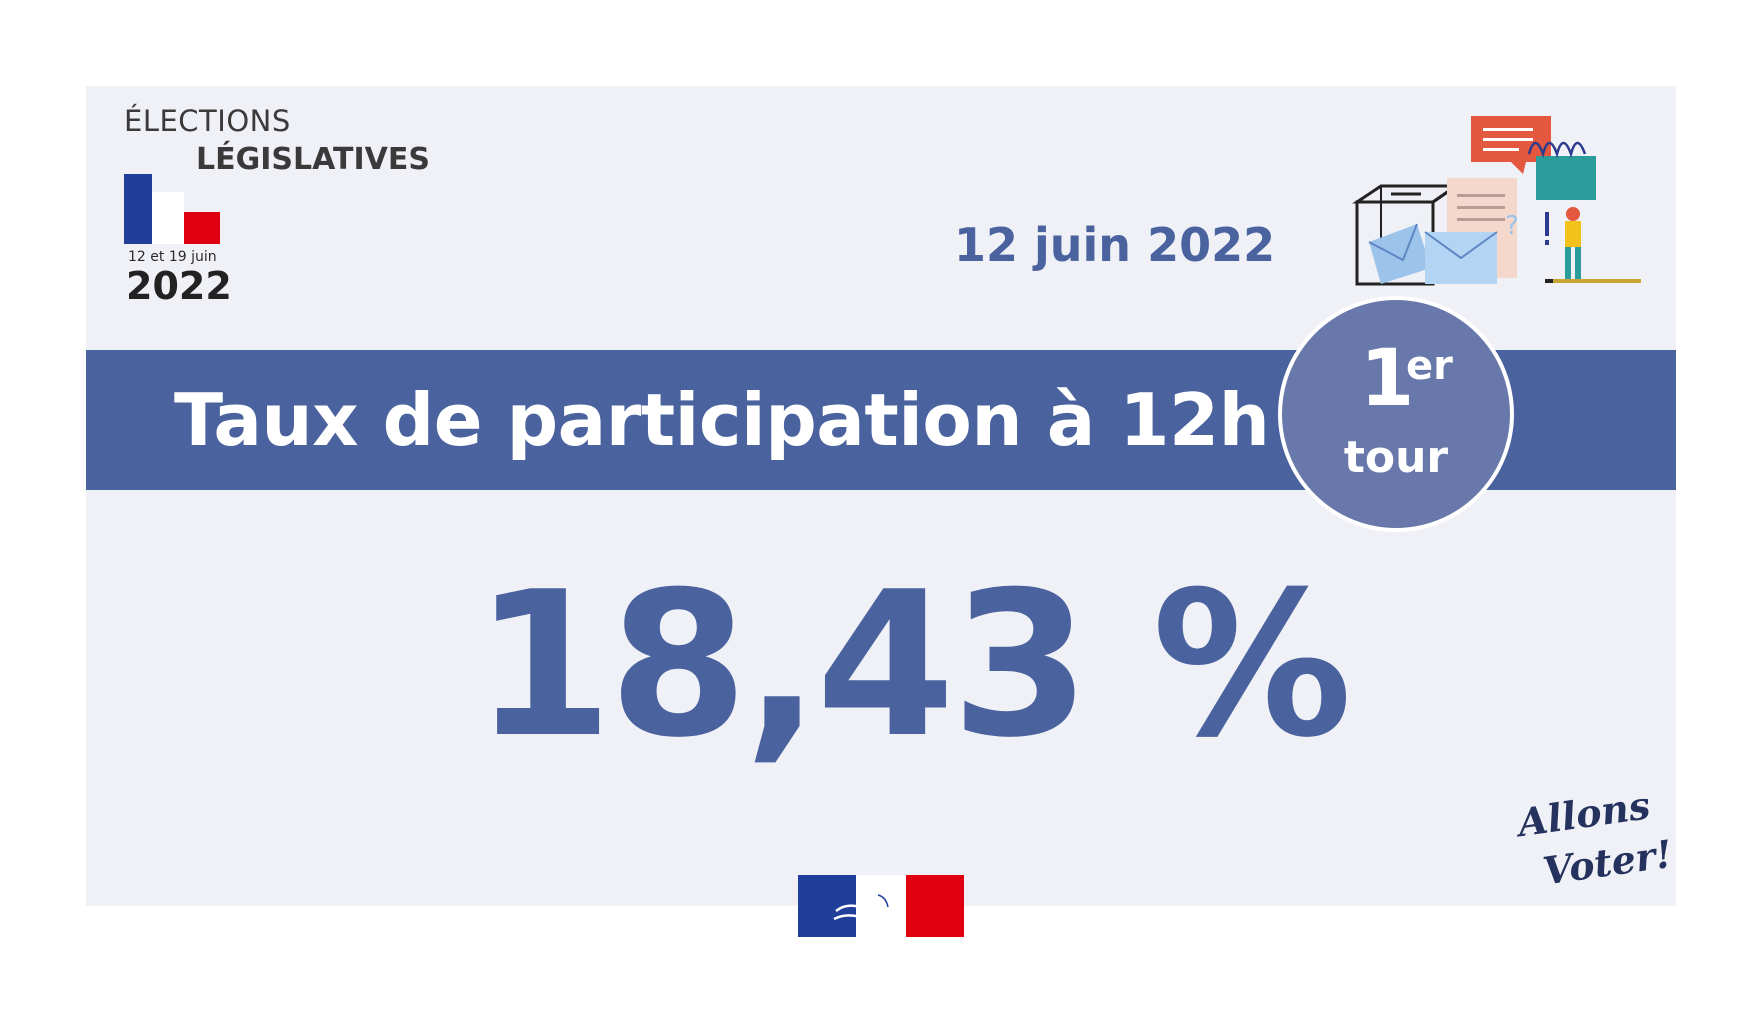 The image size is (1760, 1020). What do you see at coordinates (1387, 379) in the screenshot?
I see `round-number: 1` at bounding box center [1387, 379].